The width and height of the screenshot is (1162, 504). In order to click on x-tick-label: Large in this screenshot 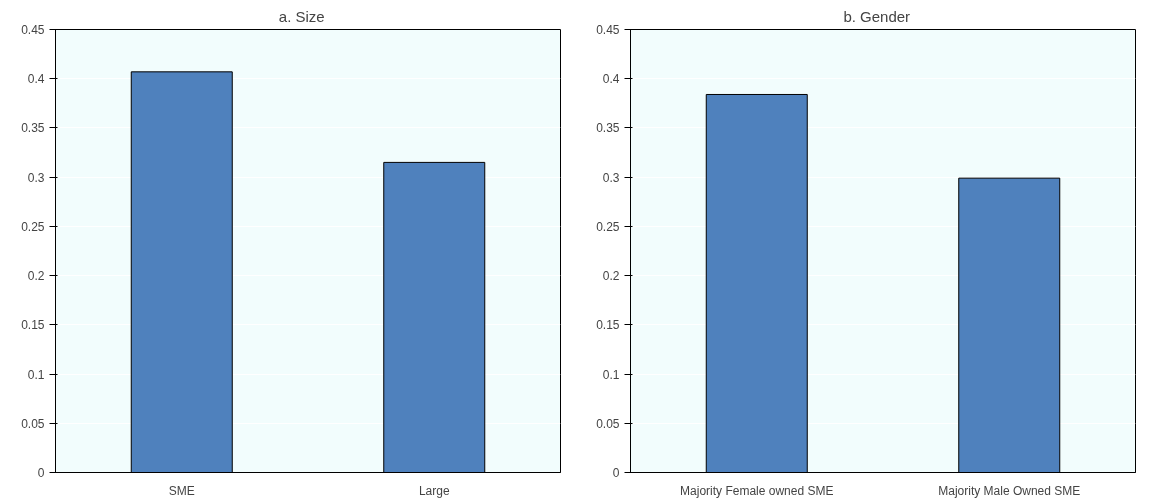, I will do `click(434, 490)`.